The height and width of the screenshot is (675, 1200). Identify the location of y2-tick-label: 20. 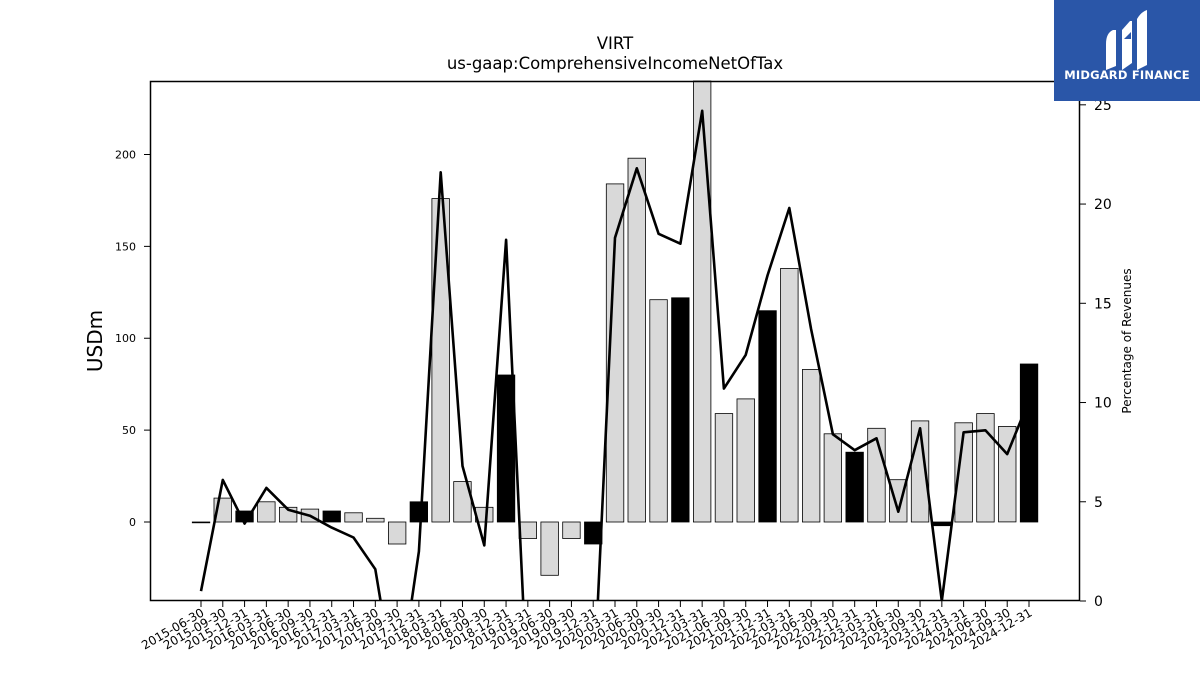
(1103, 205).